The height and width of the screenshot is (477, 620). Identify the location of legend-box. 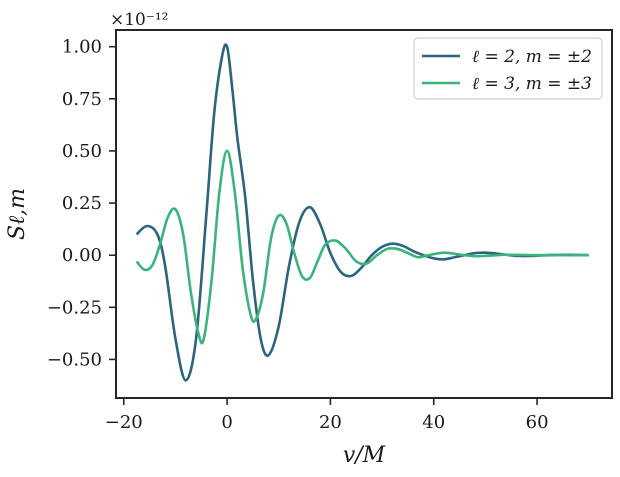
(508, 68).